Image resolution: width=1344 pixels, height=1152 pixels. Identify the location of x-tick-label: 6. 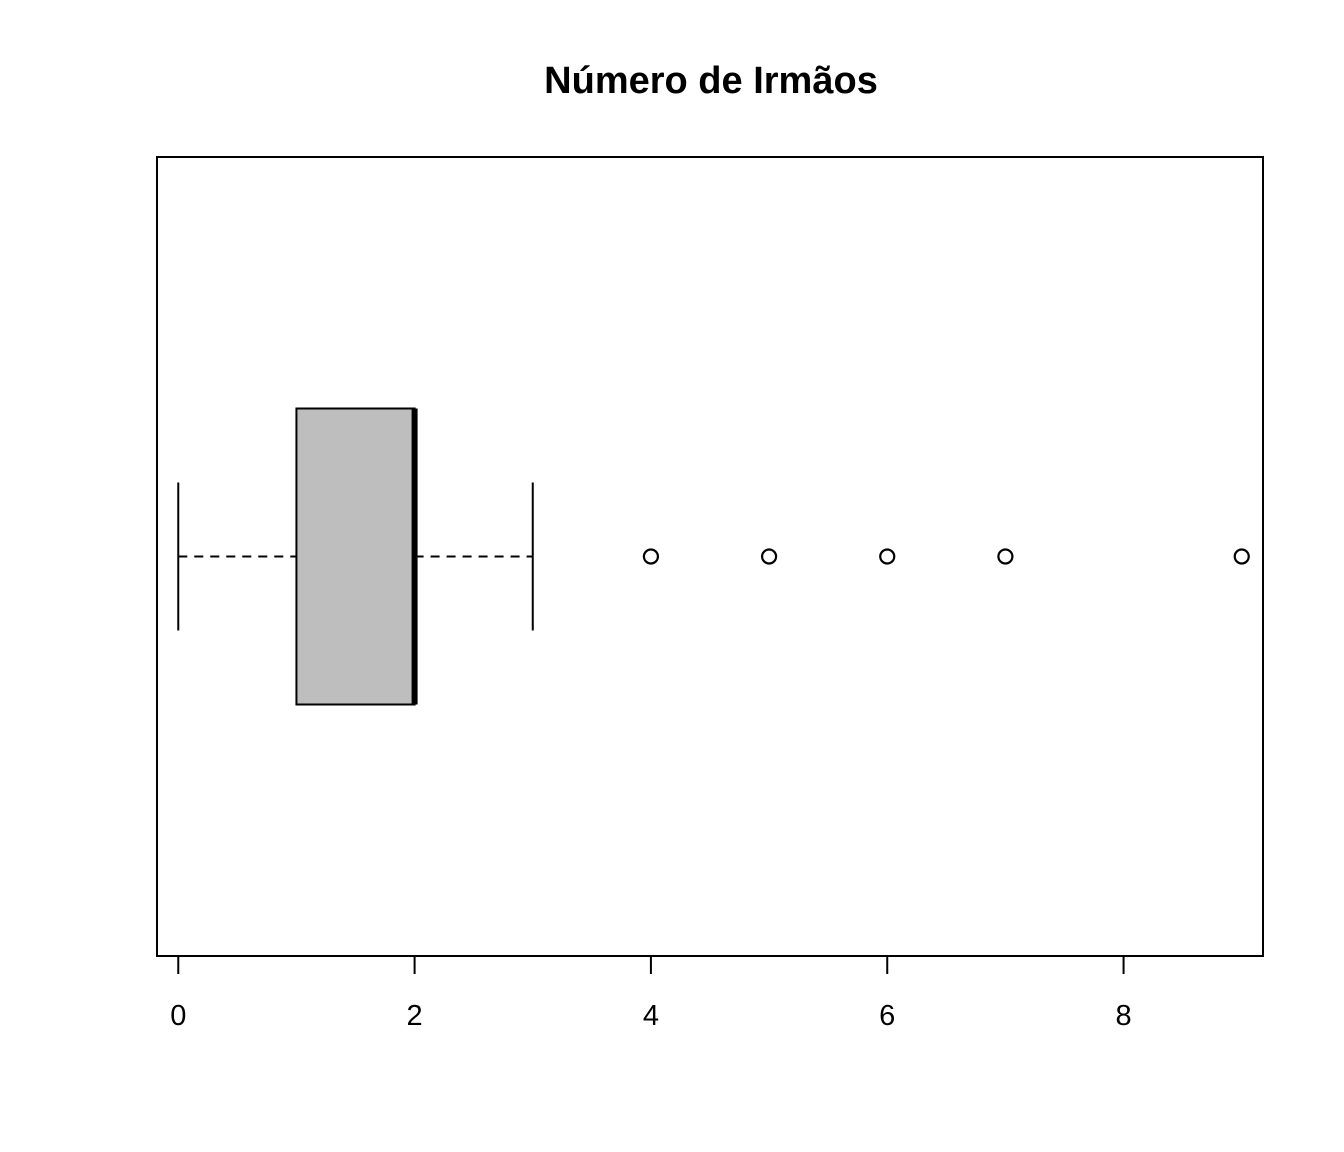
(887, 1016).